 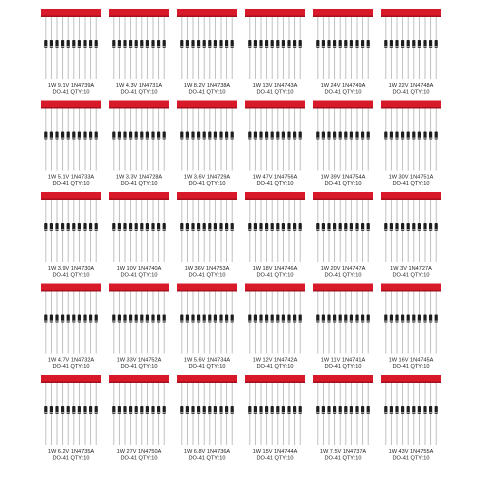 I want to click on part-label: 1W 43V 1N4755A, so click(x=411, y=452).